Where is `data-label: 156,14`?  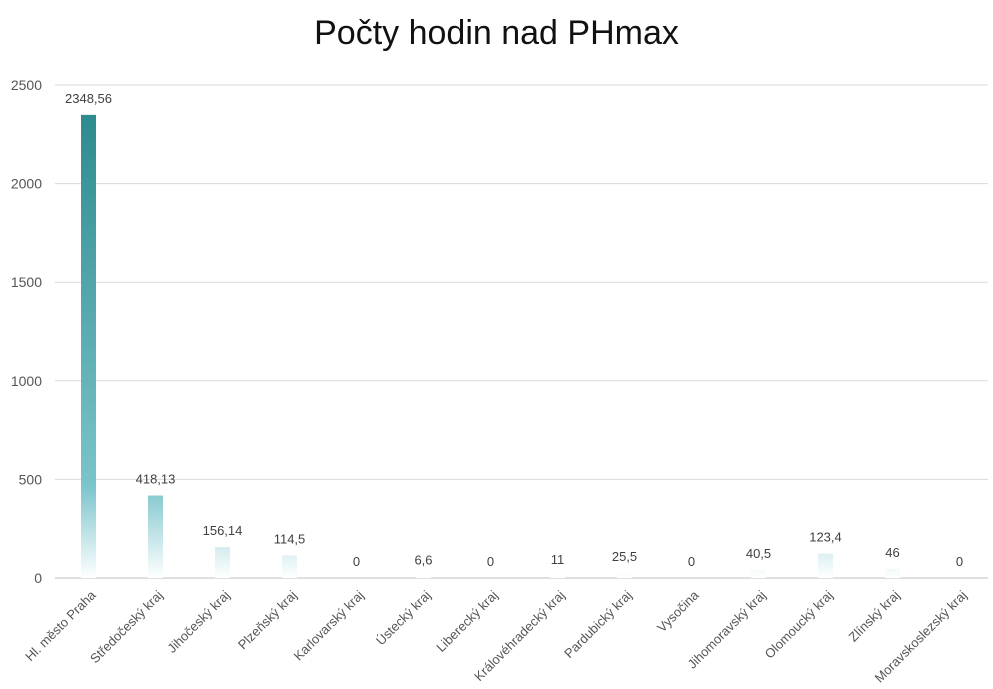
data-label: 156,14 is located at coordinates (223, 530).